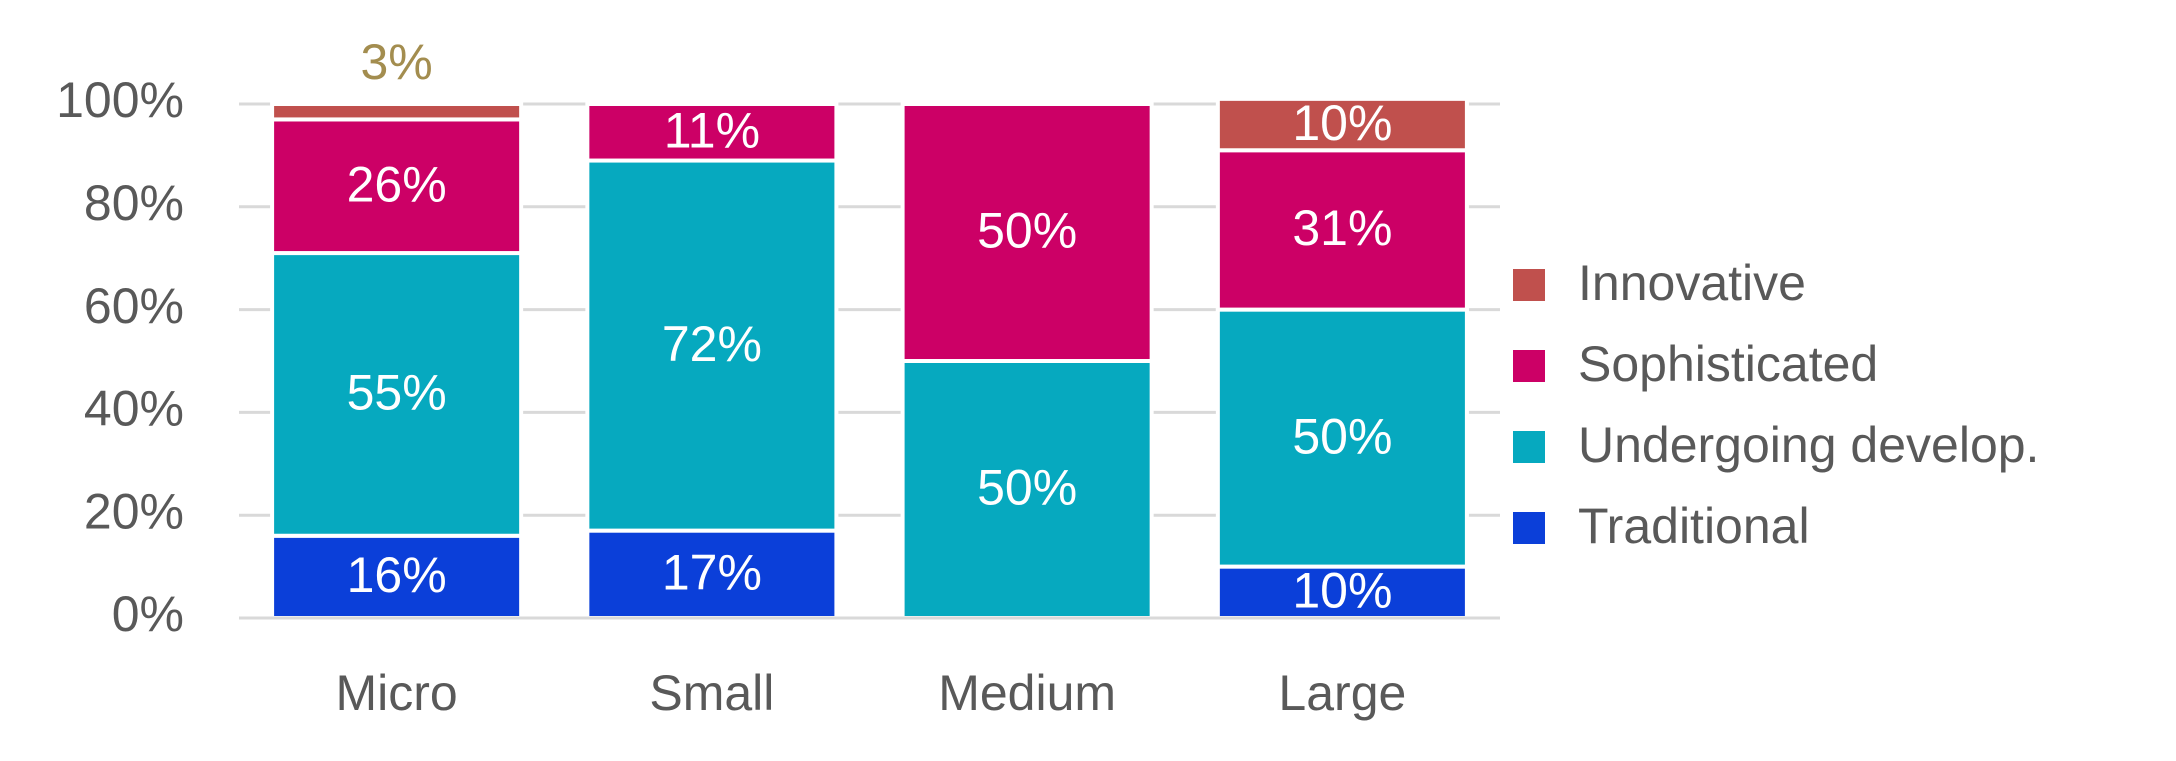 This screenshot has height=761, width=2176. Describe the element at coordinates (397, 575) in the screenshot. I see `data-label: 16%` at that location.